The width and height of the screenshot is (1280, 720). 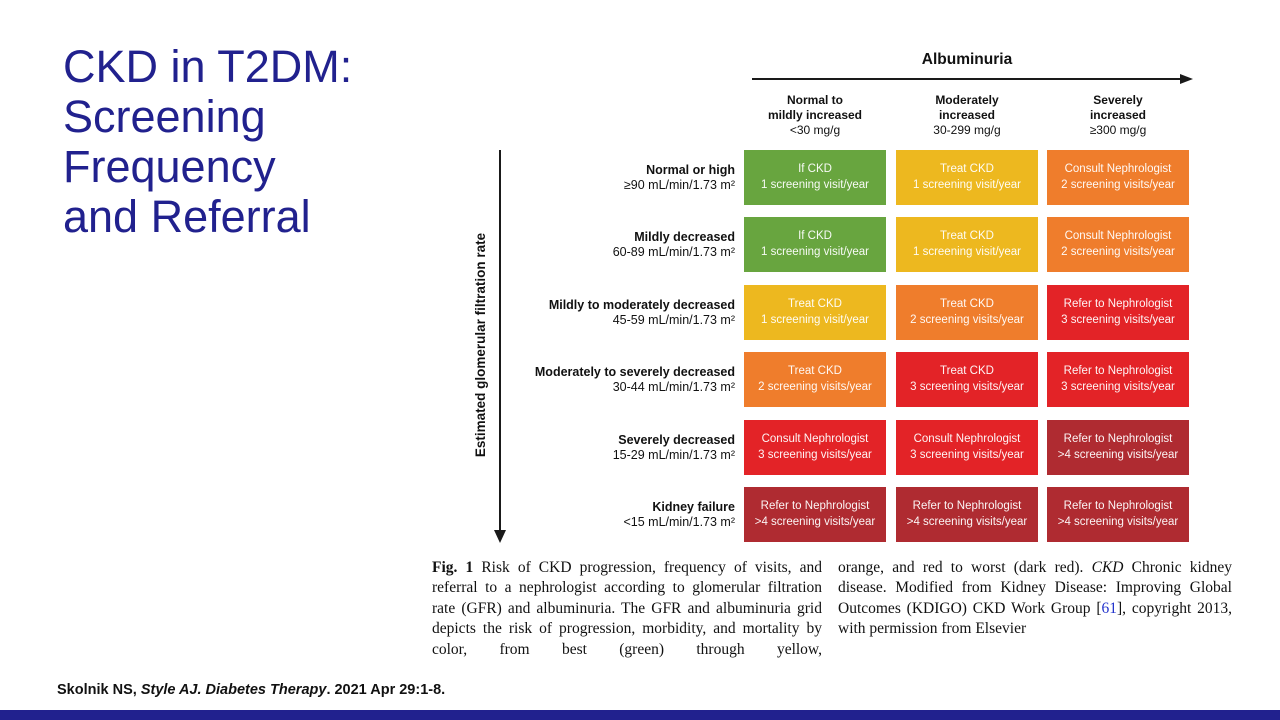 What do you see at coordinates (641, 304) in the screenshot?
I see `gfr-category-name: Mildly to moderately decreased` at bounding box center [641, 304].